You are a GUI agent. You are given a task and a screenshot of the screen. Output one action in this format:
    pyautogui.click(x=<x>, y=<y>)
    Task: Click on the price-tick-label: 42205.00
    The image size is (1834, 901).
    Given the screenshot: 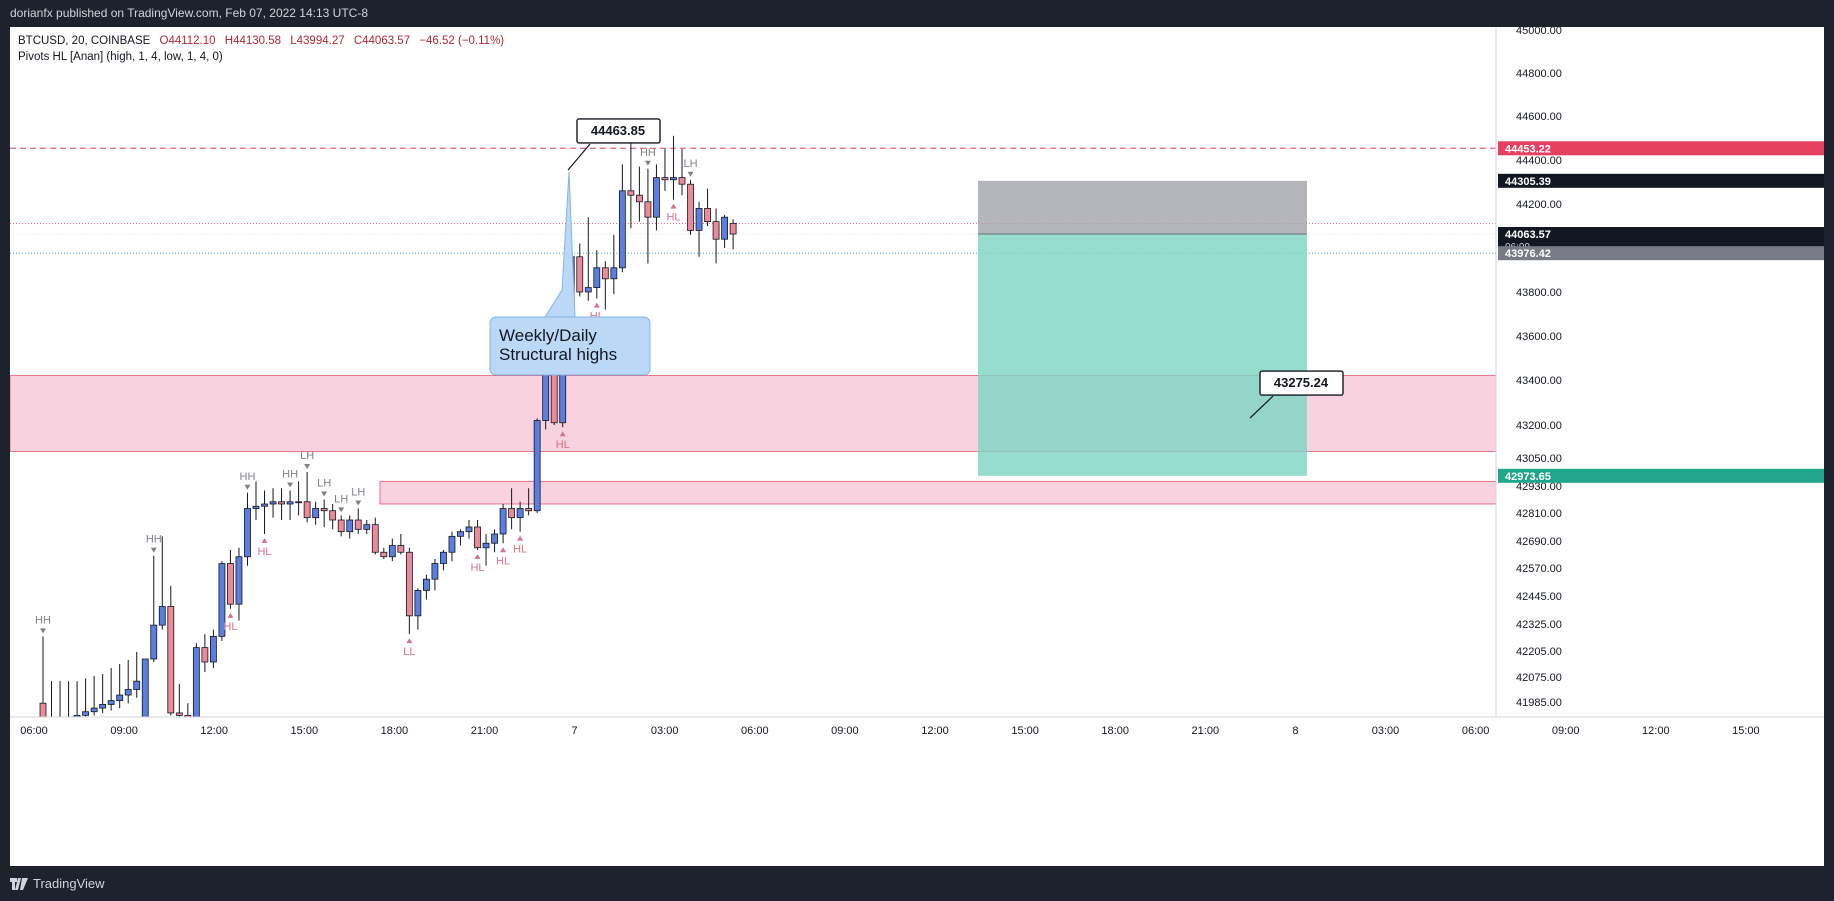 What is the action you would take?
    pyautogui.click(x=1539, y=652)
    